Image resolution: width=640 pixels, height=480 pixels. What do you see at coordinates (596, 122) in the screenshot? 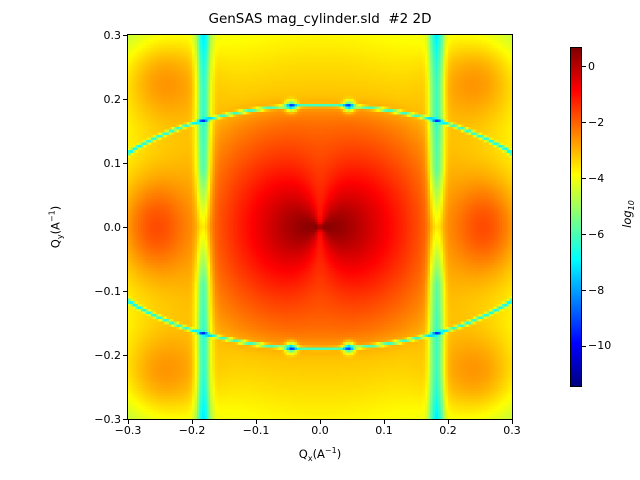
I see `colorbar-tick-label: −2` at bounding box center [596, 122].